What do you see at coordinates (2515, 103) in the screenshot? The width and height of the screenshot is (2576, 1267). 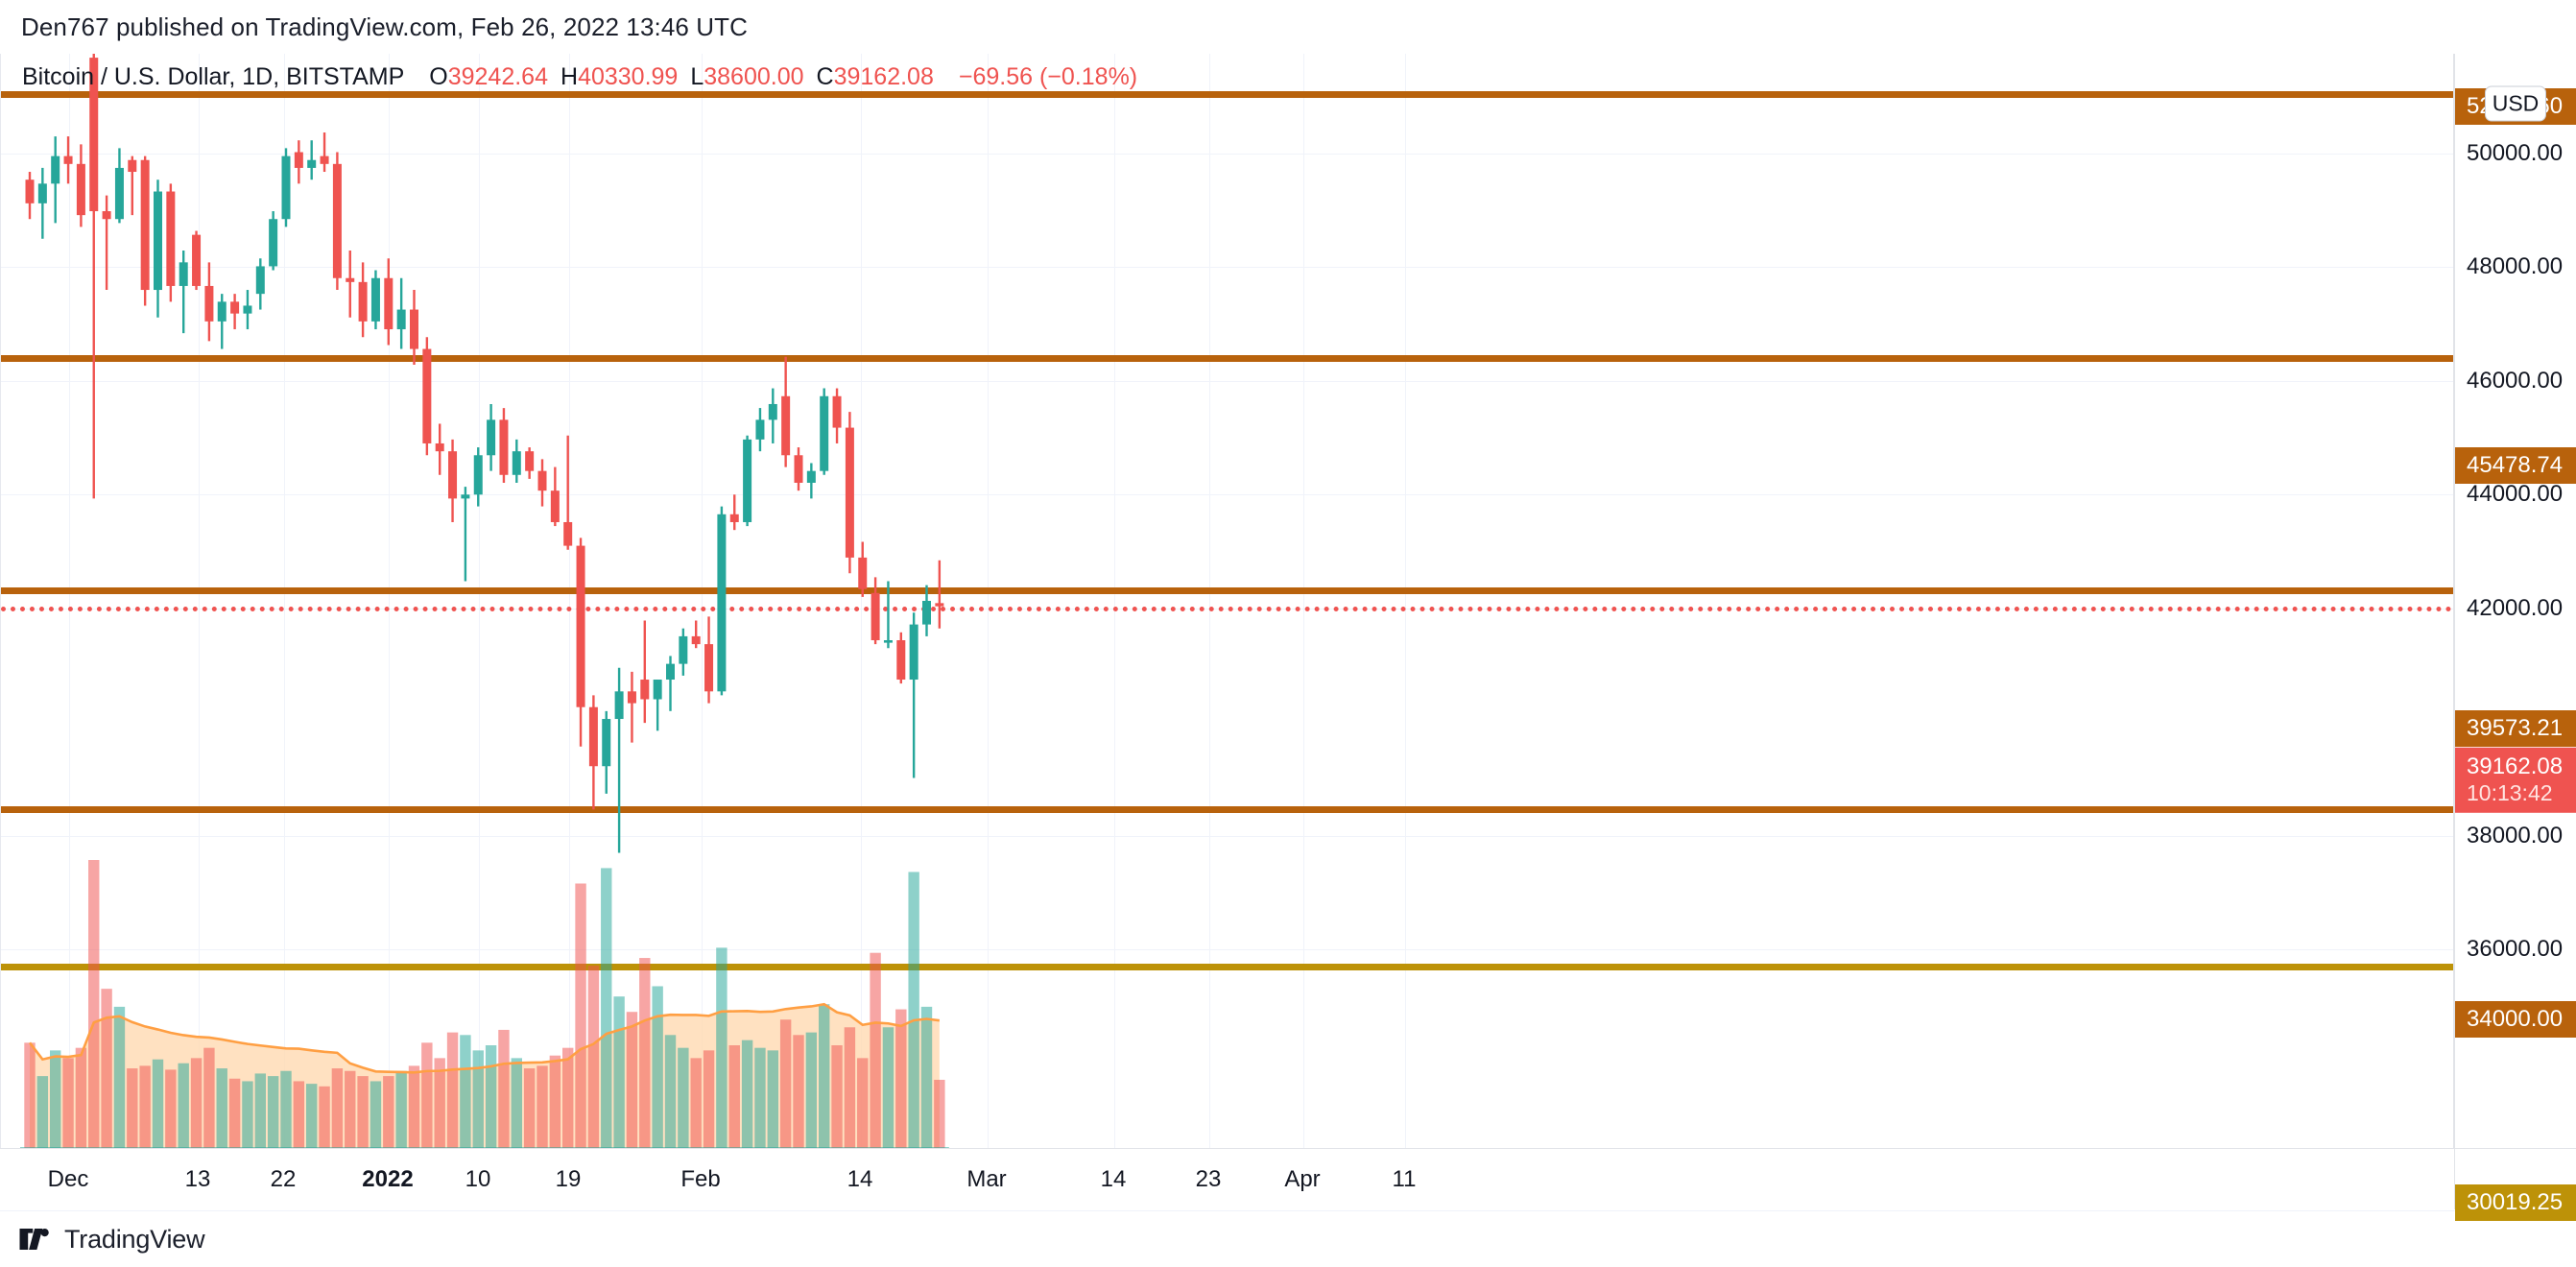 I see `currency-badge: USD` at bounding box center [2515, 103].